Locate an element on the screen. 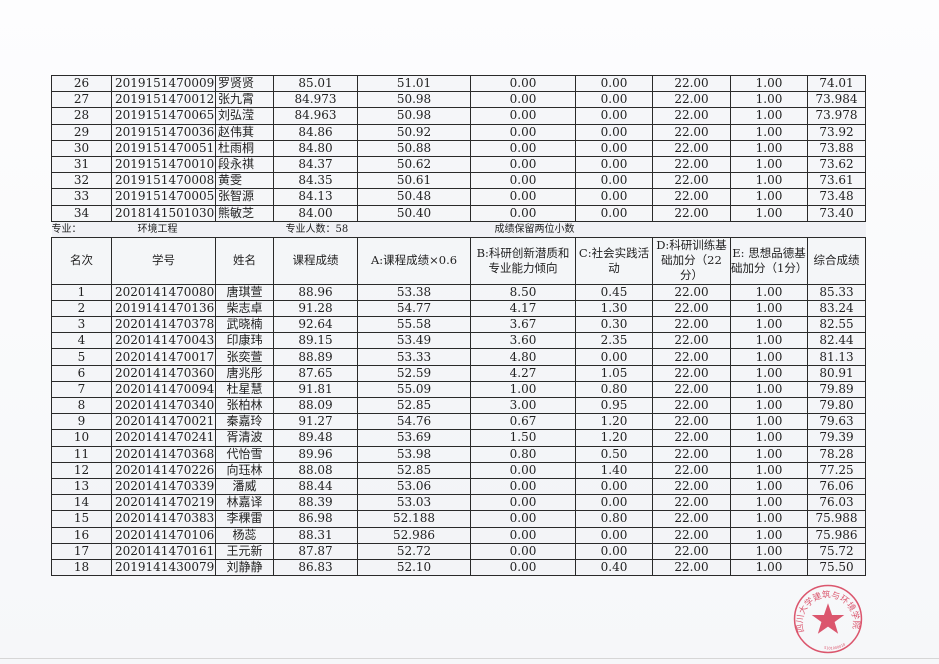 This screenshot has height=664, width=939. table-cell: 75.50 is located at coordinates (836, 567).